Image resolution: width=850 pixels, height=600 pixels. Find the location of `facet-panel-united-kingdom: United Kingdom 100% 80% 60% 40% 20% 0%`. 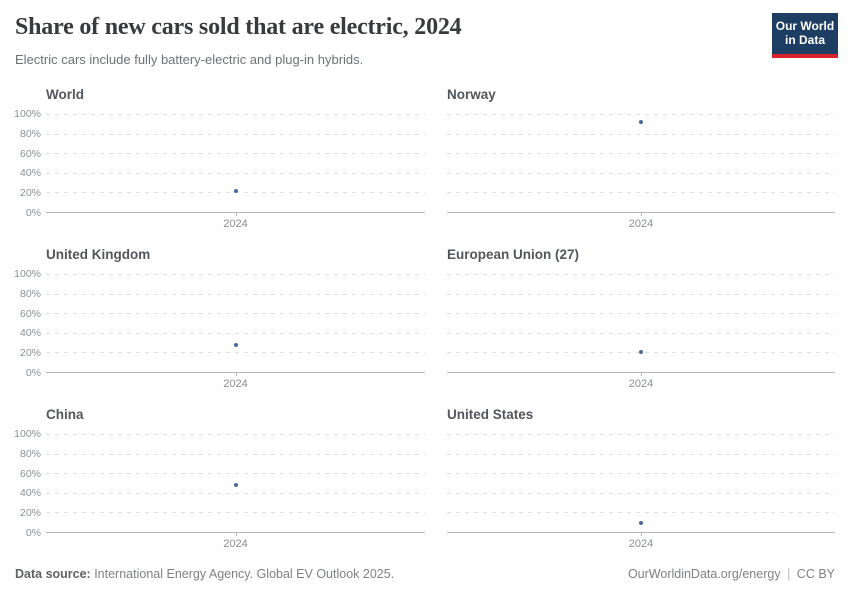

facet-panel-united-kingdom: United Kingdom 100% 80% 60% 40% 20% 0% is located at coordinates (219, 320).